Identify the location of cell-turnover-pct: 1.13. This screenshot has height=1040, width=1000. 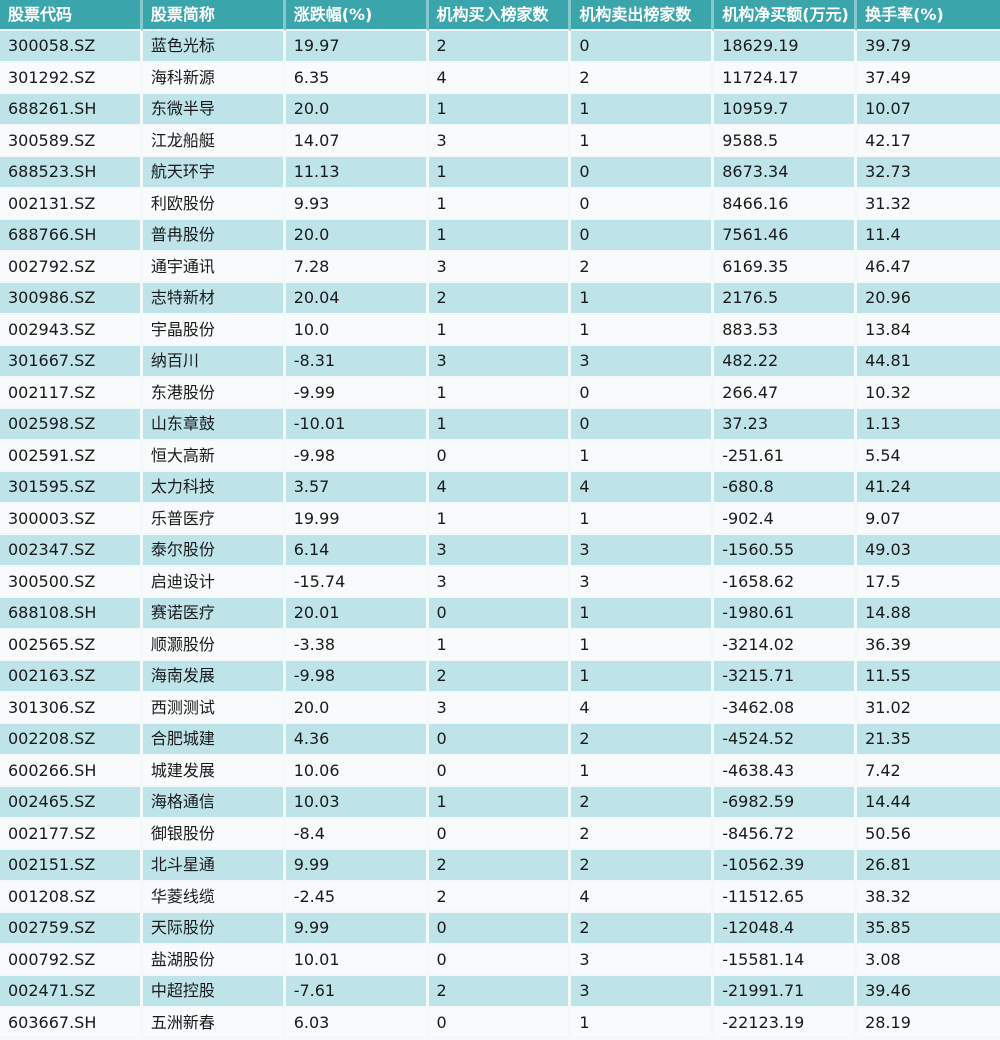
(928, 425).